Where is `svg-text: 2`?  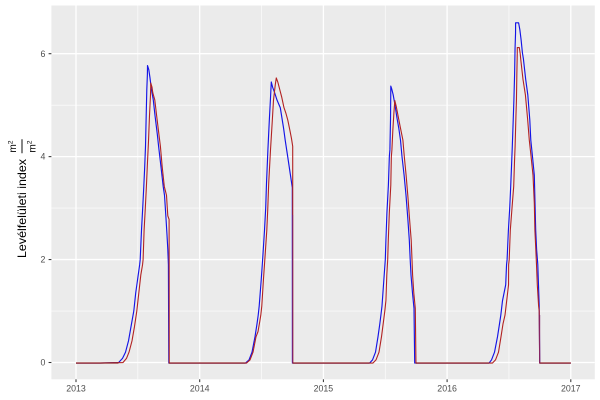
svg-text: 2 is located at coordinates (42, 260).